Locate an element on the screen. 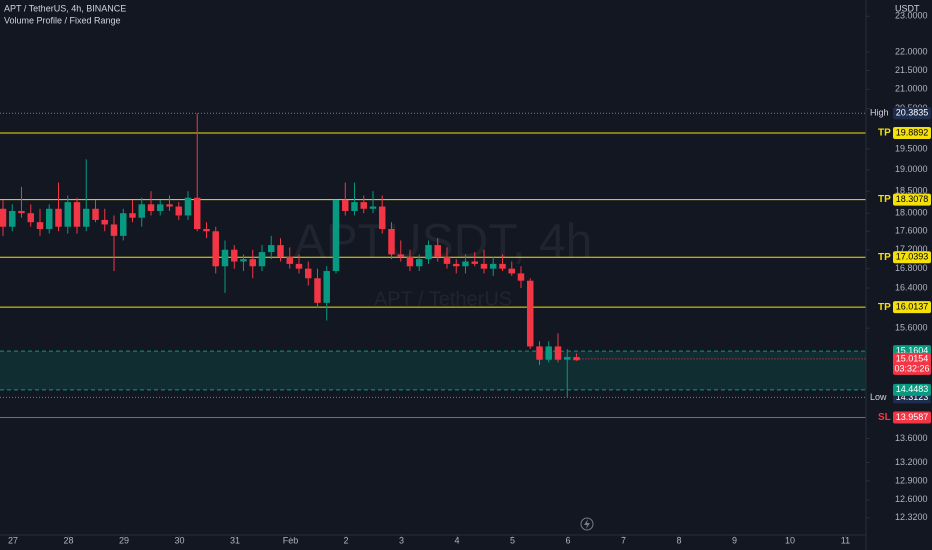  y-tick-label: 16.8000 is located at coordinates (911, 268).